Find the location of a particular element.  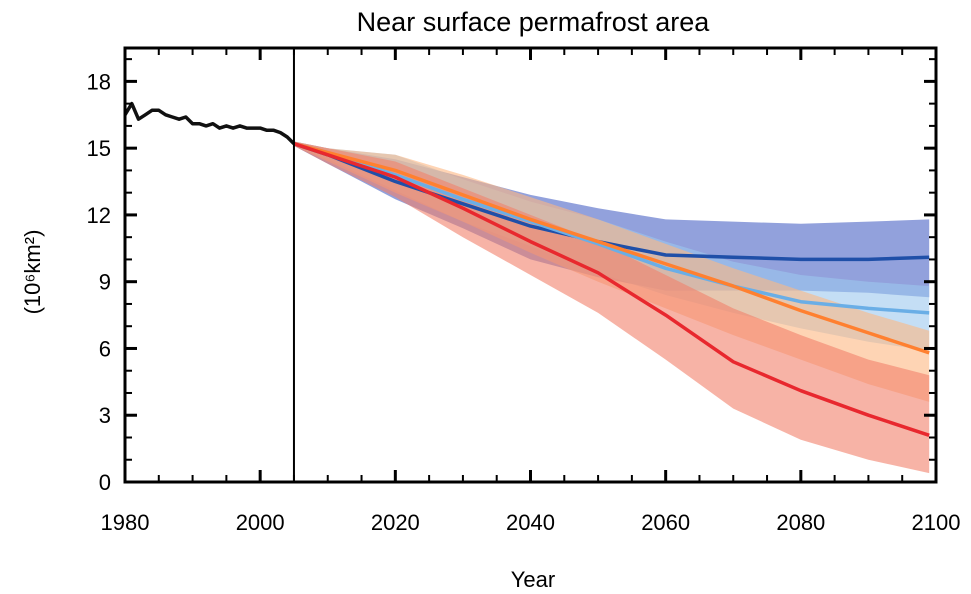

y-tick-label: 12 is located at coordinates (99, 215).